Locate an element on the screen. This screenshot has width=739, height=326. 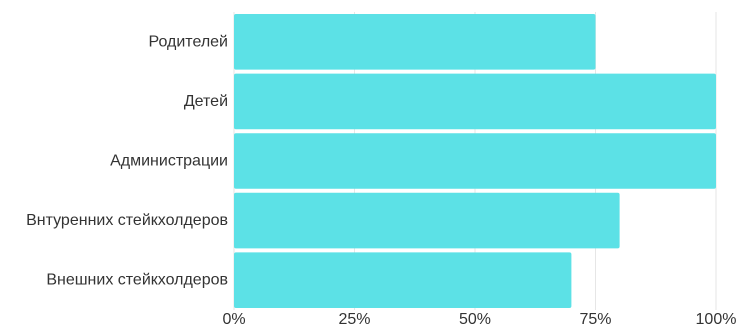
x-tick-label: 75% is located at coordinates (595, 318).